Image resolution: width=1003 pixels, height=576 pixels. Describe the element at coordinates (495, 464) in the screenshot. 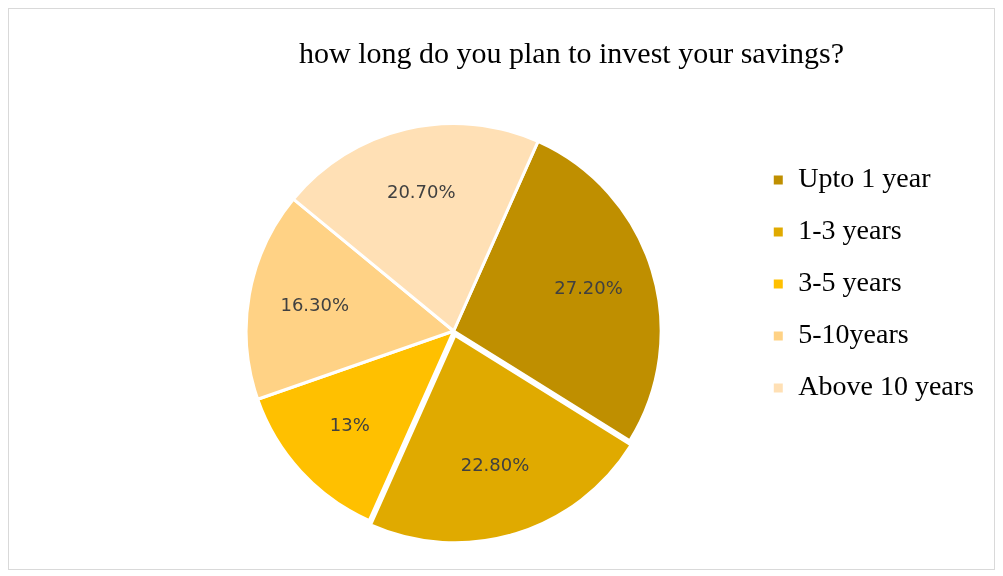

I see `data-label: 22.80%` at that location.